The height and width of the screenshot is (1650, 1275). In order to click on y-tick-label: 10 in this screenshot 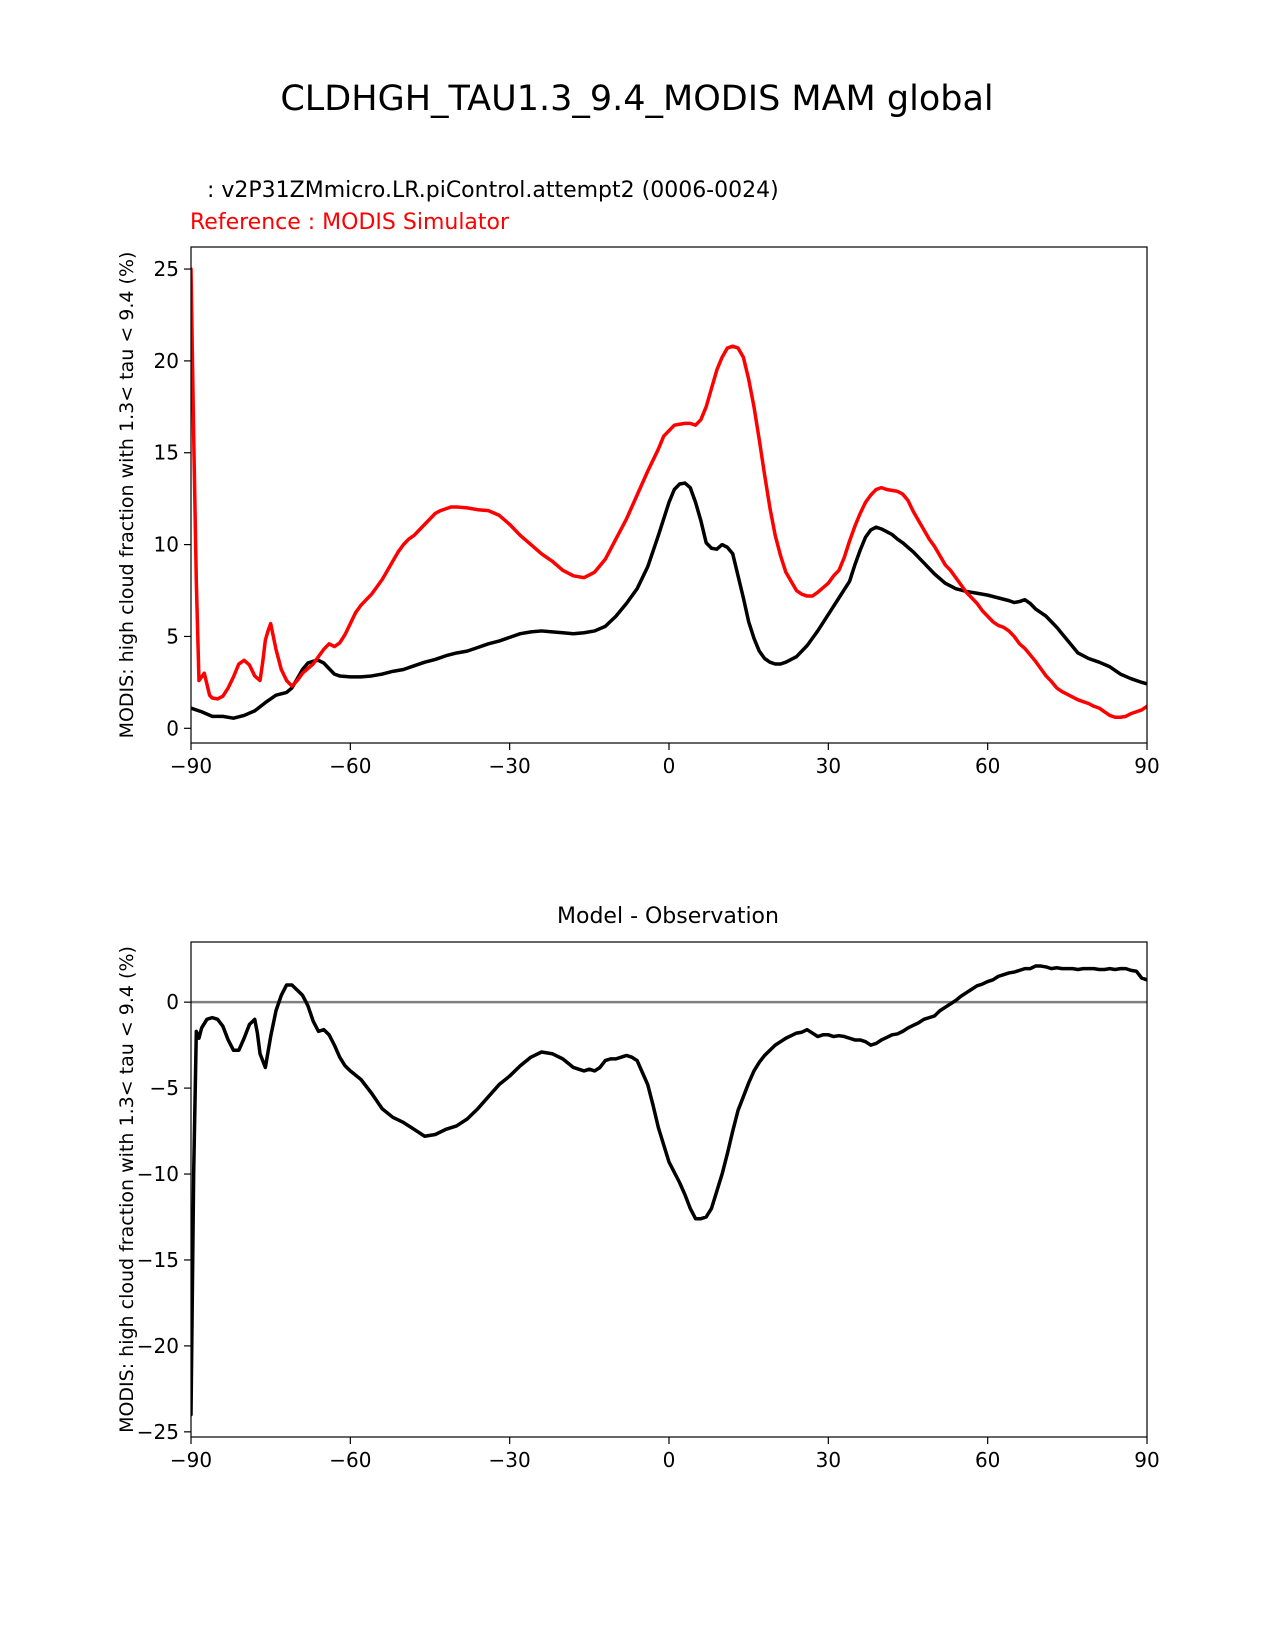, I will do `click(166, 545)`.